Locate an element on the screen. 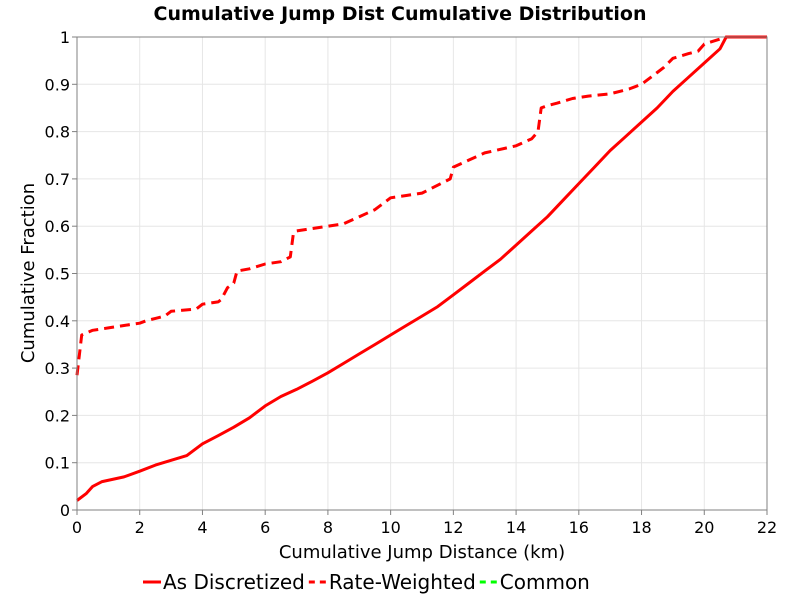  y-tick-label: 0.8 is located at coordinates (57, 132).